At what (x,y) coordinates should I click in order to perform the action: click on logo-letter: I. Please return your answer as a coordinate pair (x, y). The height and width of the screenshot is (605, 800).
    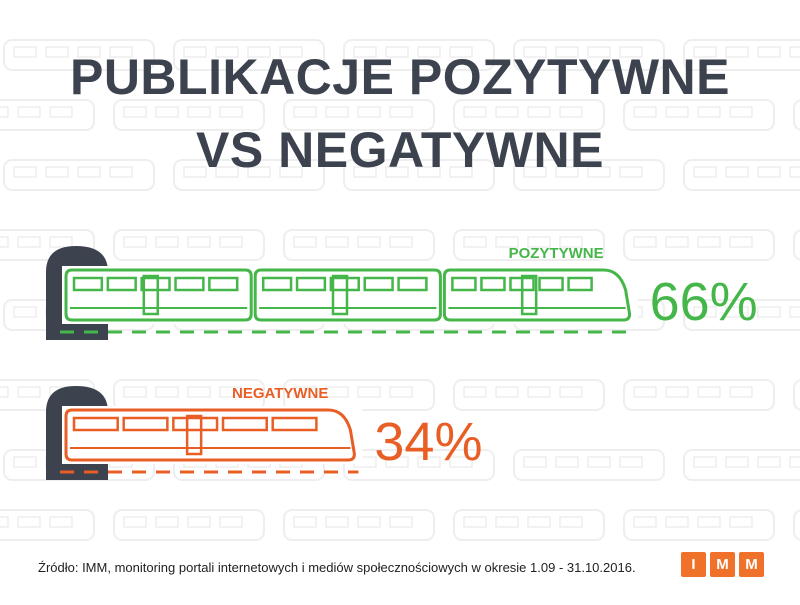
    Looking at the image, I should click on (693, 564).